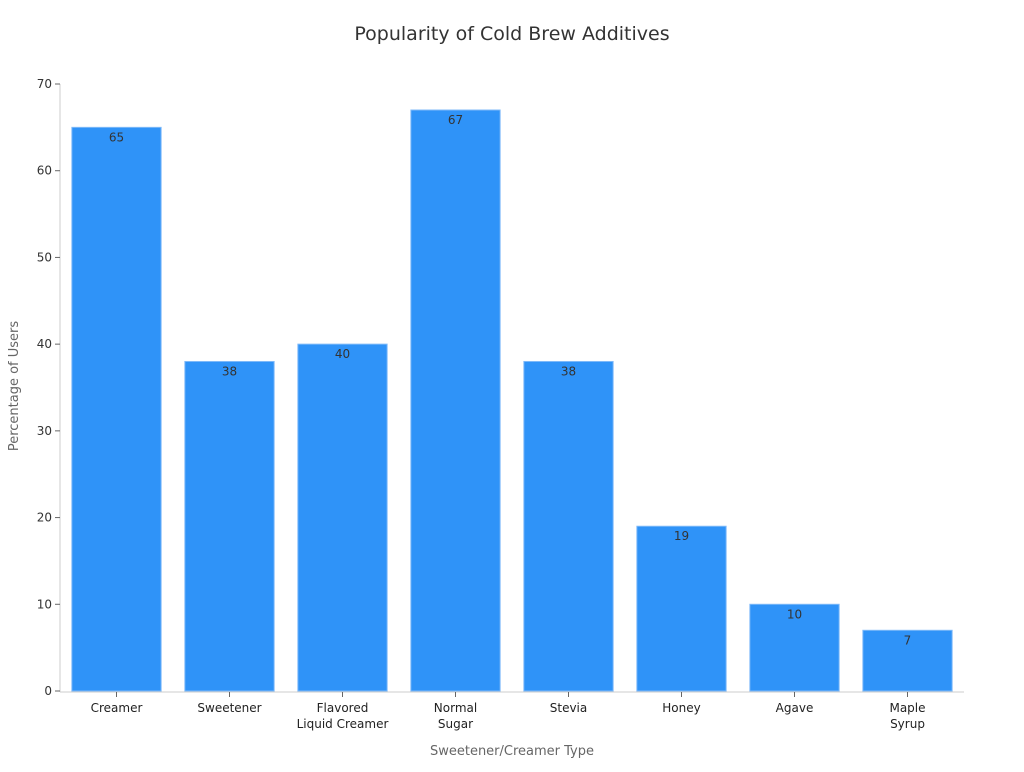  What do you see at coordinates (681, 708) in the screenshot?
I see `x-tick-label: Honey` at bounding box center [681, 708].